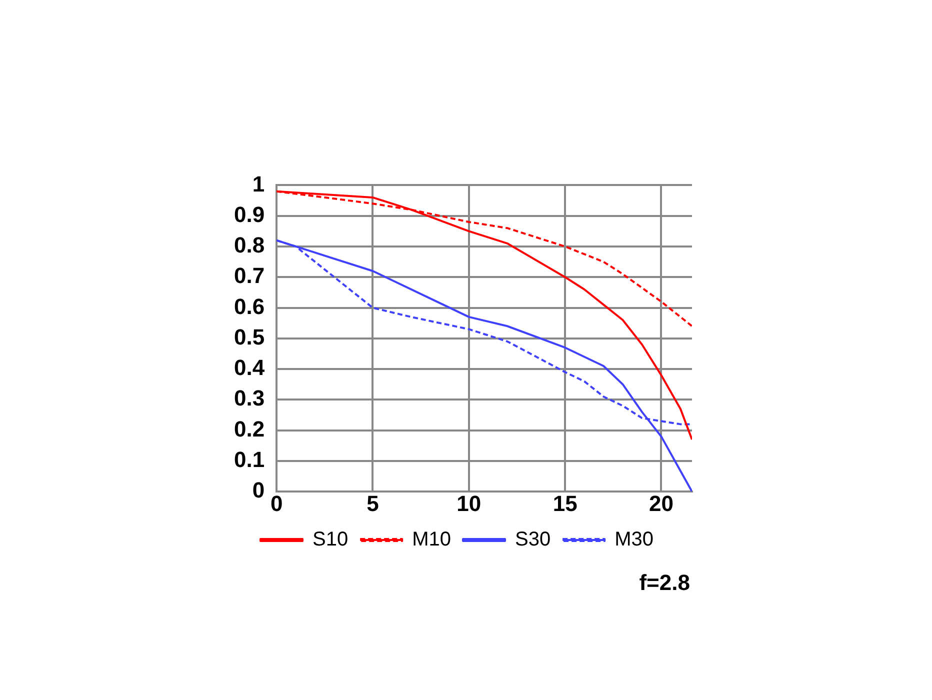  What do you see at coordinates (249, 459) in the screenshot?
I see `y-tick-label: 0.1` at bounding box center [249, 459].